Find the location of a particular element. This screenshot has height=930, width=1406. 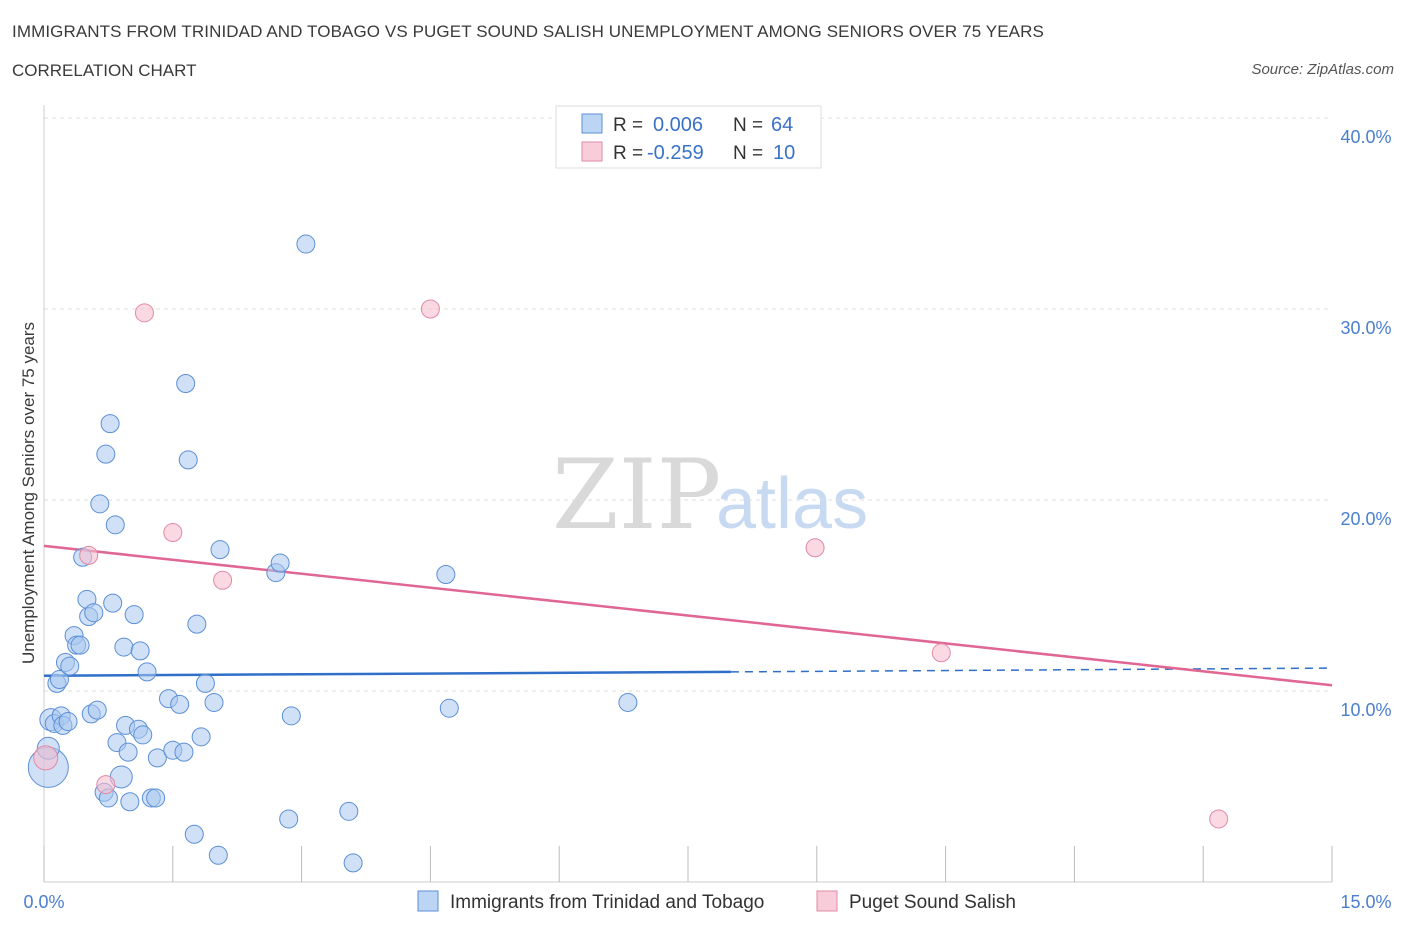

stats-n-value-1: 64 is located at coordinates (782, 125).